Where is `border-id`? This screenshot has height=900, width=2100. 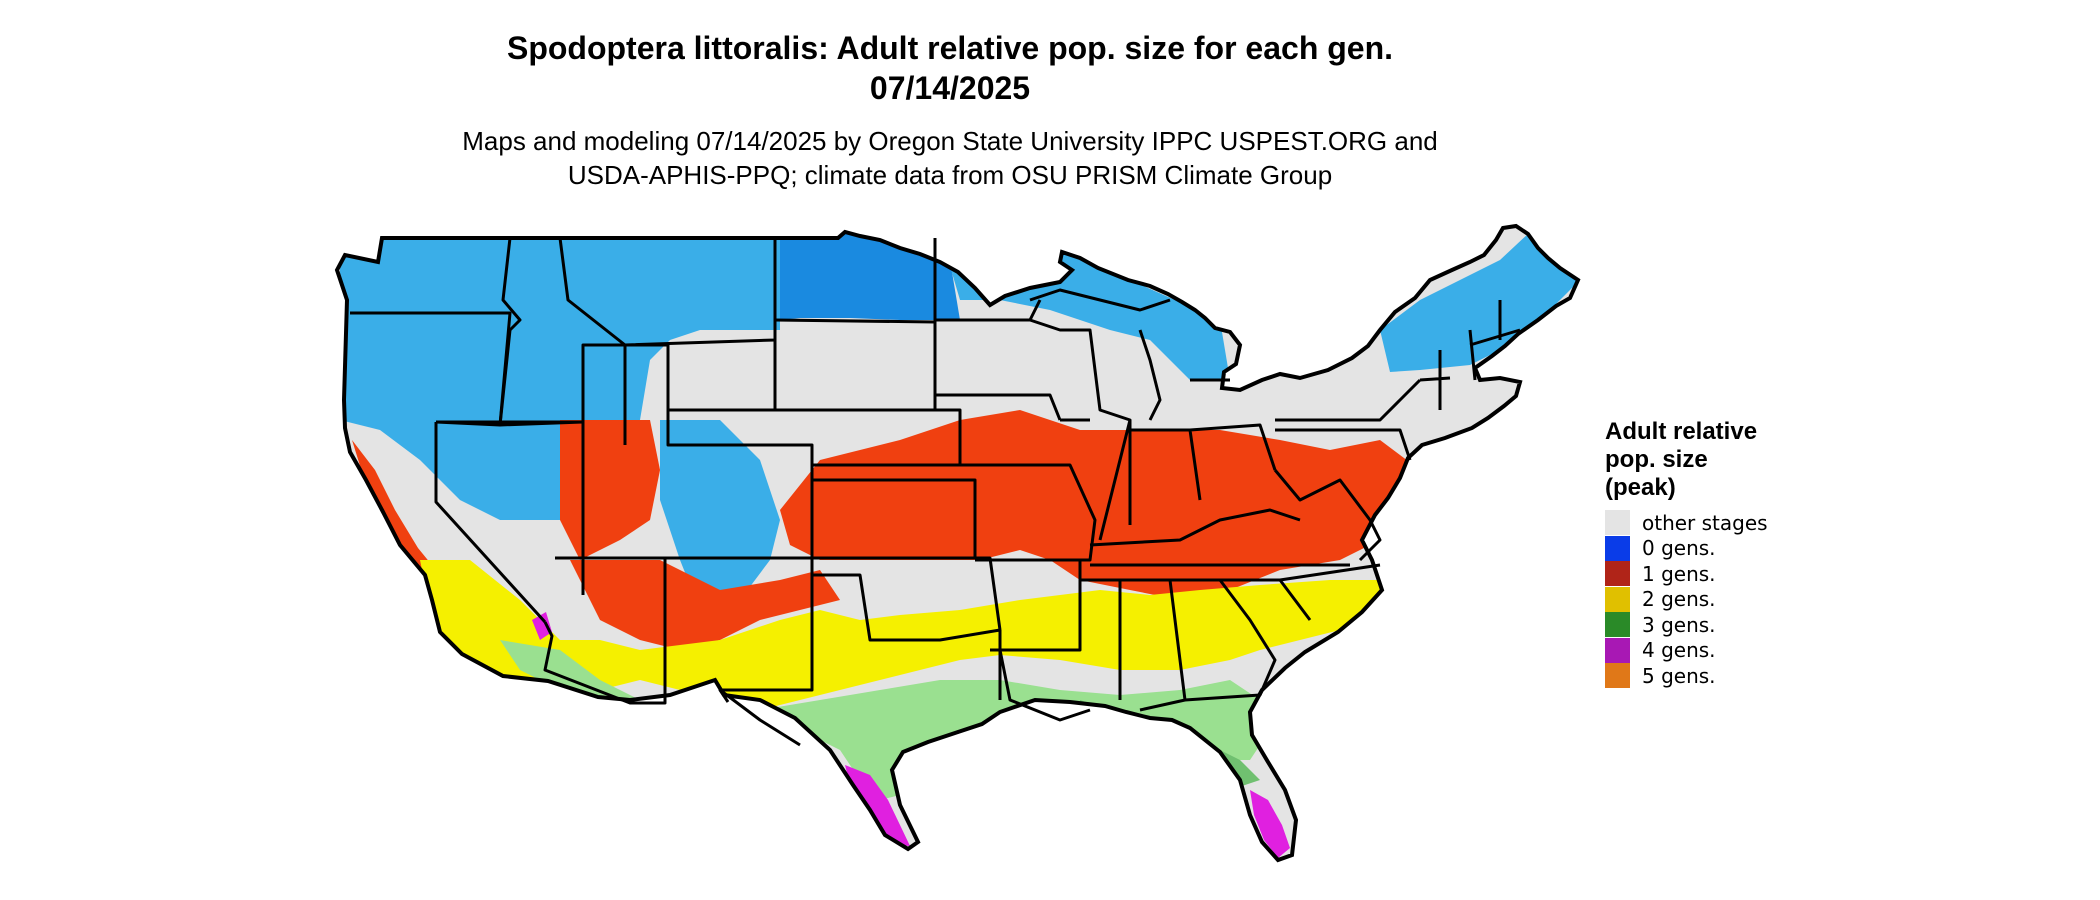
border-id is located at coordinates (541, 332).